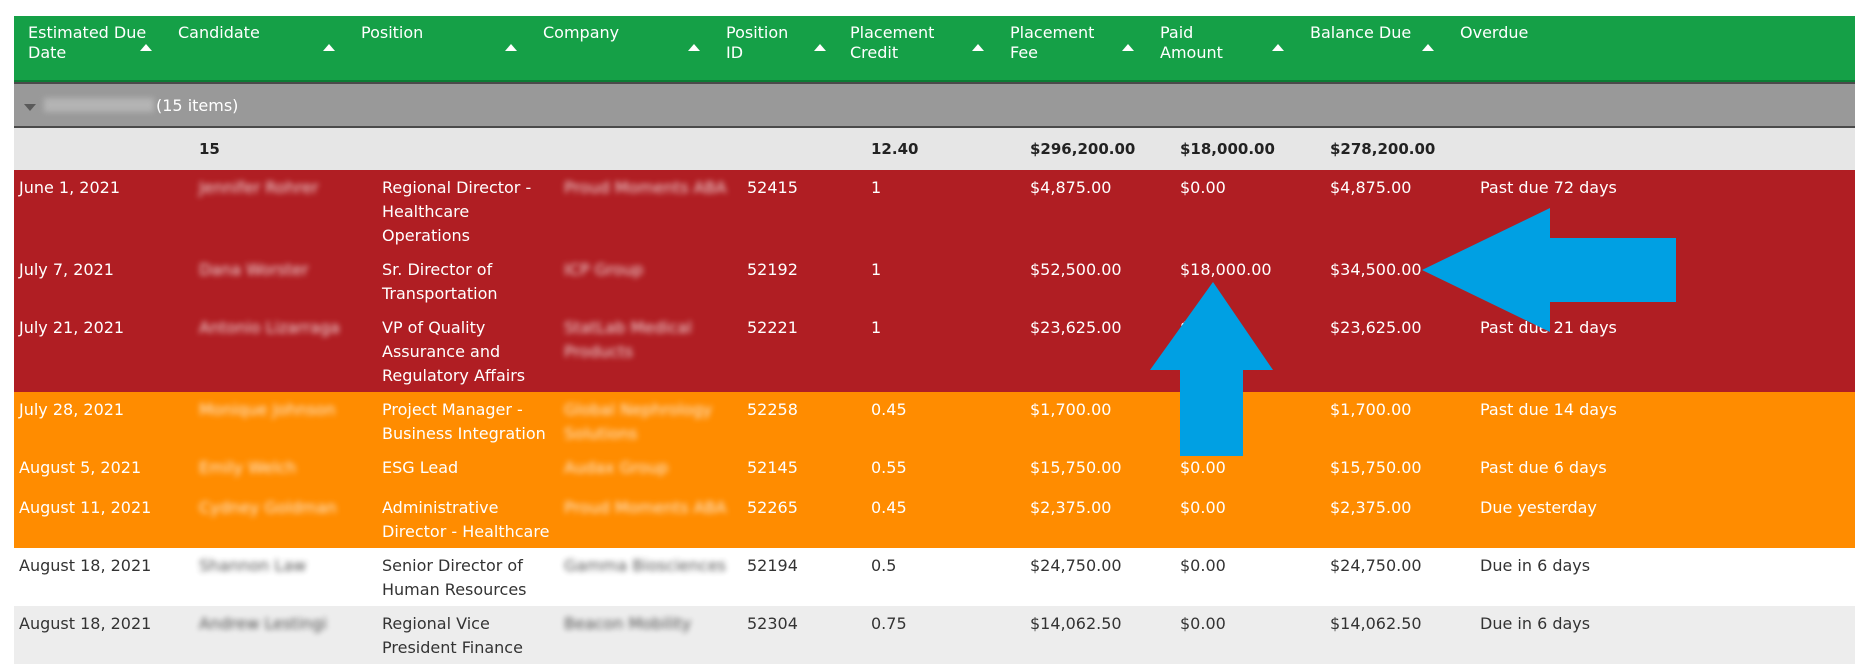 This screenshot has width=1868, height=672. Describe the element at coordinates (1376, 565) in the screenshot. I see `cell-balance-due: $24,750.00` at that location.